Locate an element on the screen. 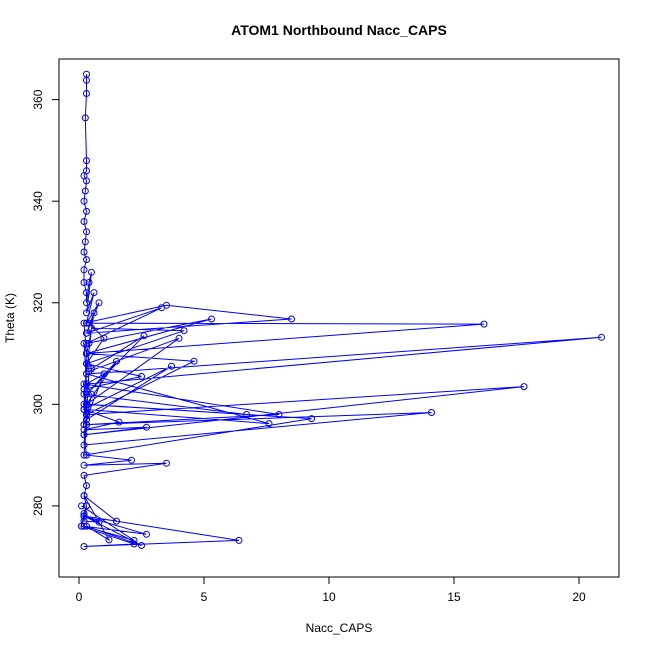  y-tick-label: 280 is located at coordinates (38, 506).